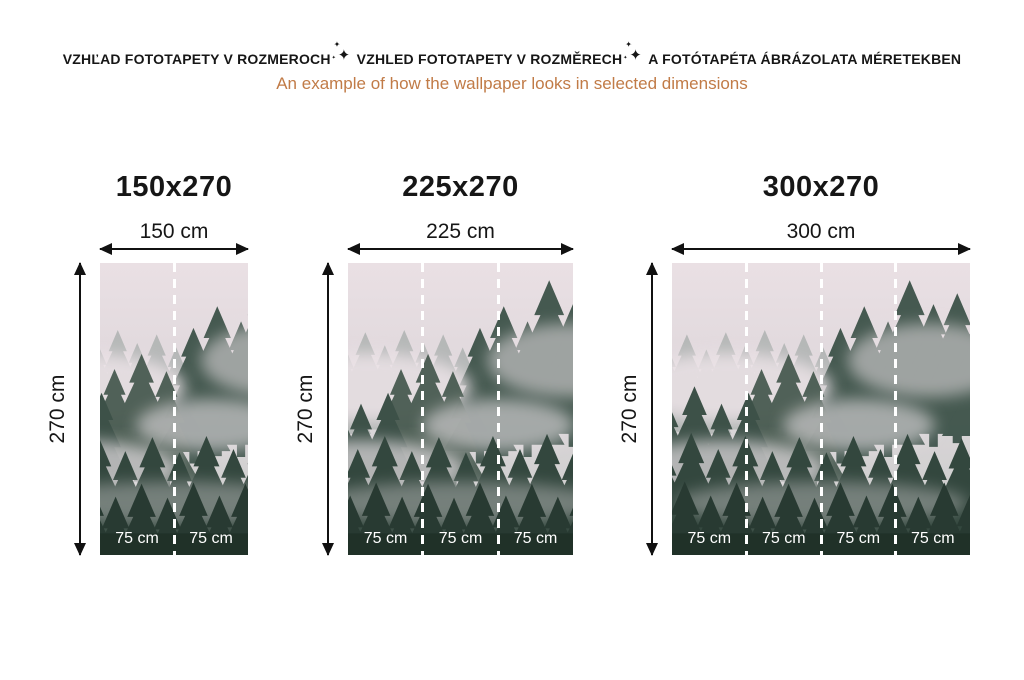 This screenshot has height=680, width=1024. Describe the element at coordinates (821, 213) in the screenshot. I see `panel-measure-top: 300x270 300 cm` at that location.